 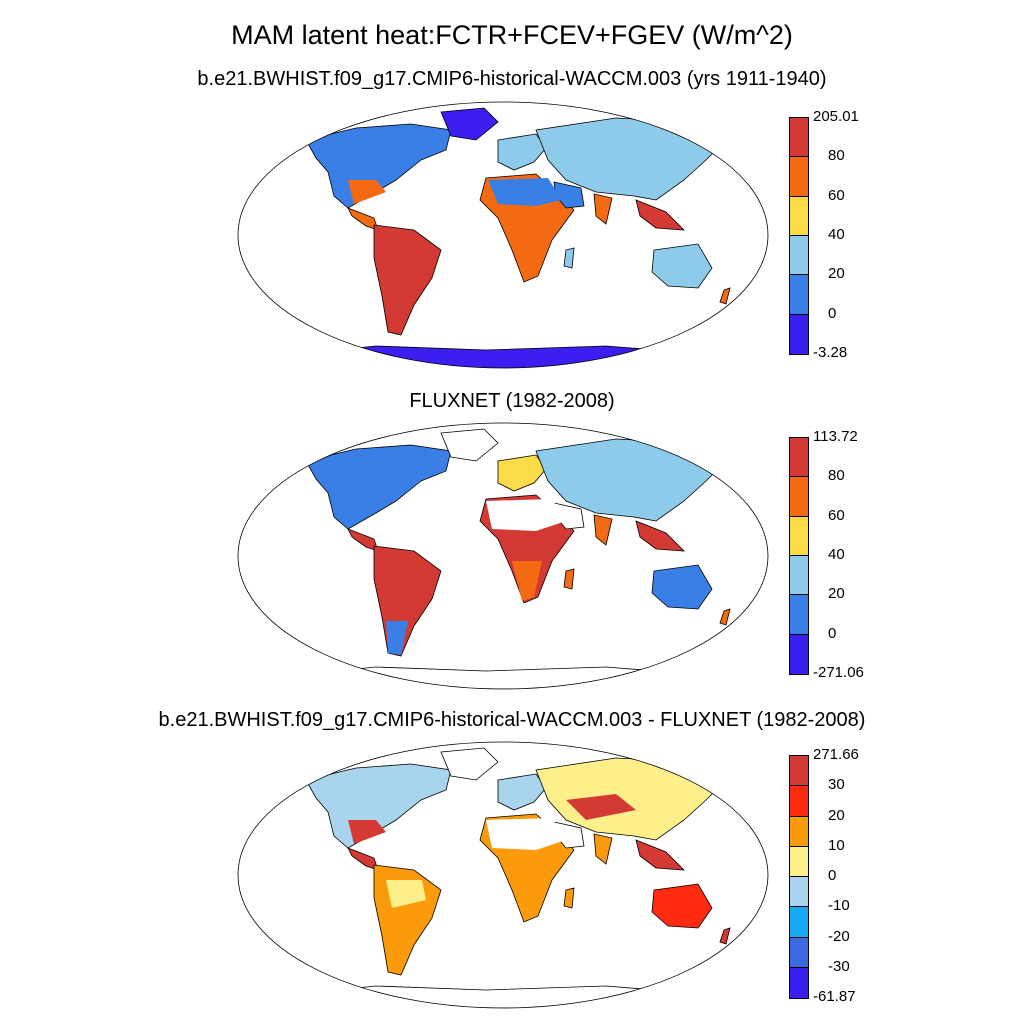 I want to click on southAmerica-landmass, so click(x=407, y=601).